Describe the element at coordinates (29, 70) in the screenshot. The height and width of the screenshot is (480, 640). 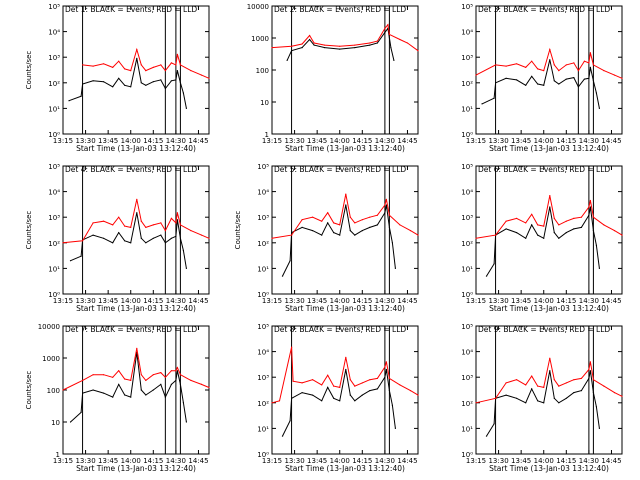
I see `y-axis-label: Counts/sec` at that location.